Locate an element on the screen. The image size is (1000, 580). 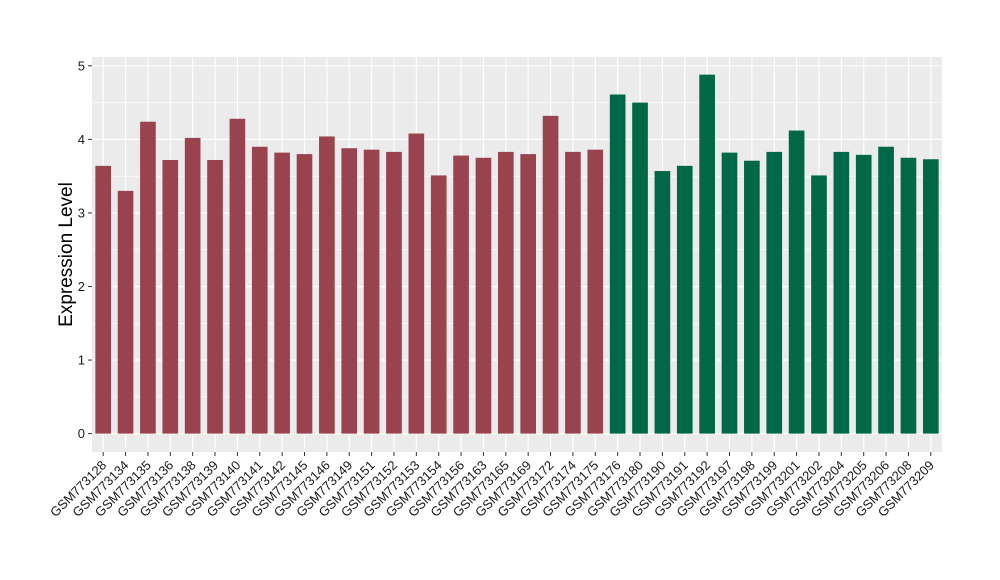
bar-GSM773204 is located at coordinates (841, 292).